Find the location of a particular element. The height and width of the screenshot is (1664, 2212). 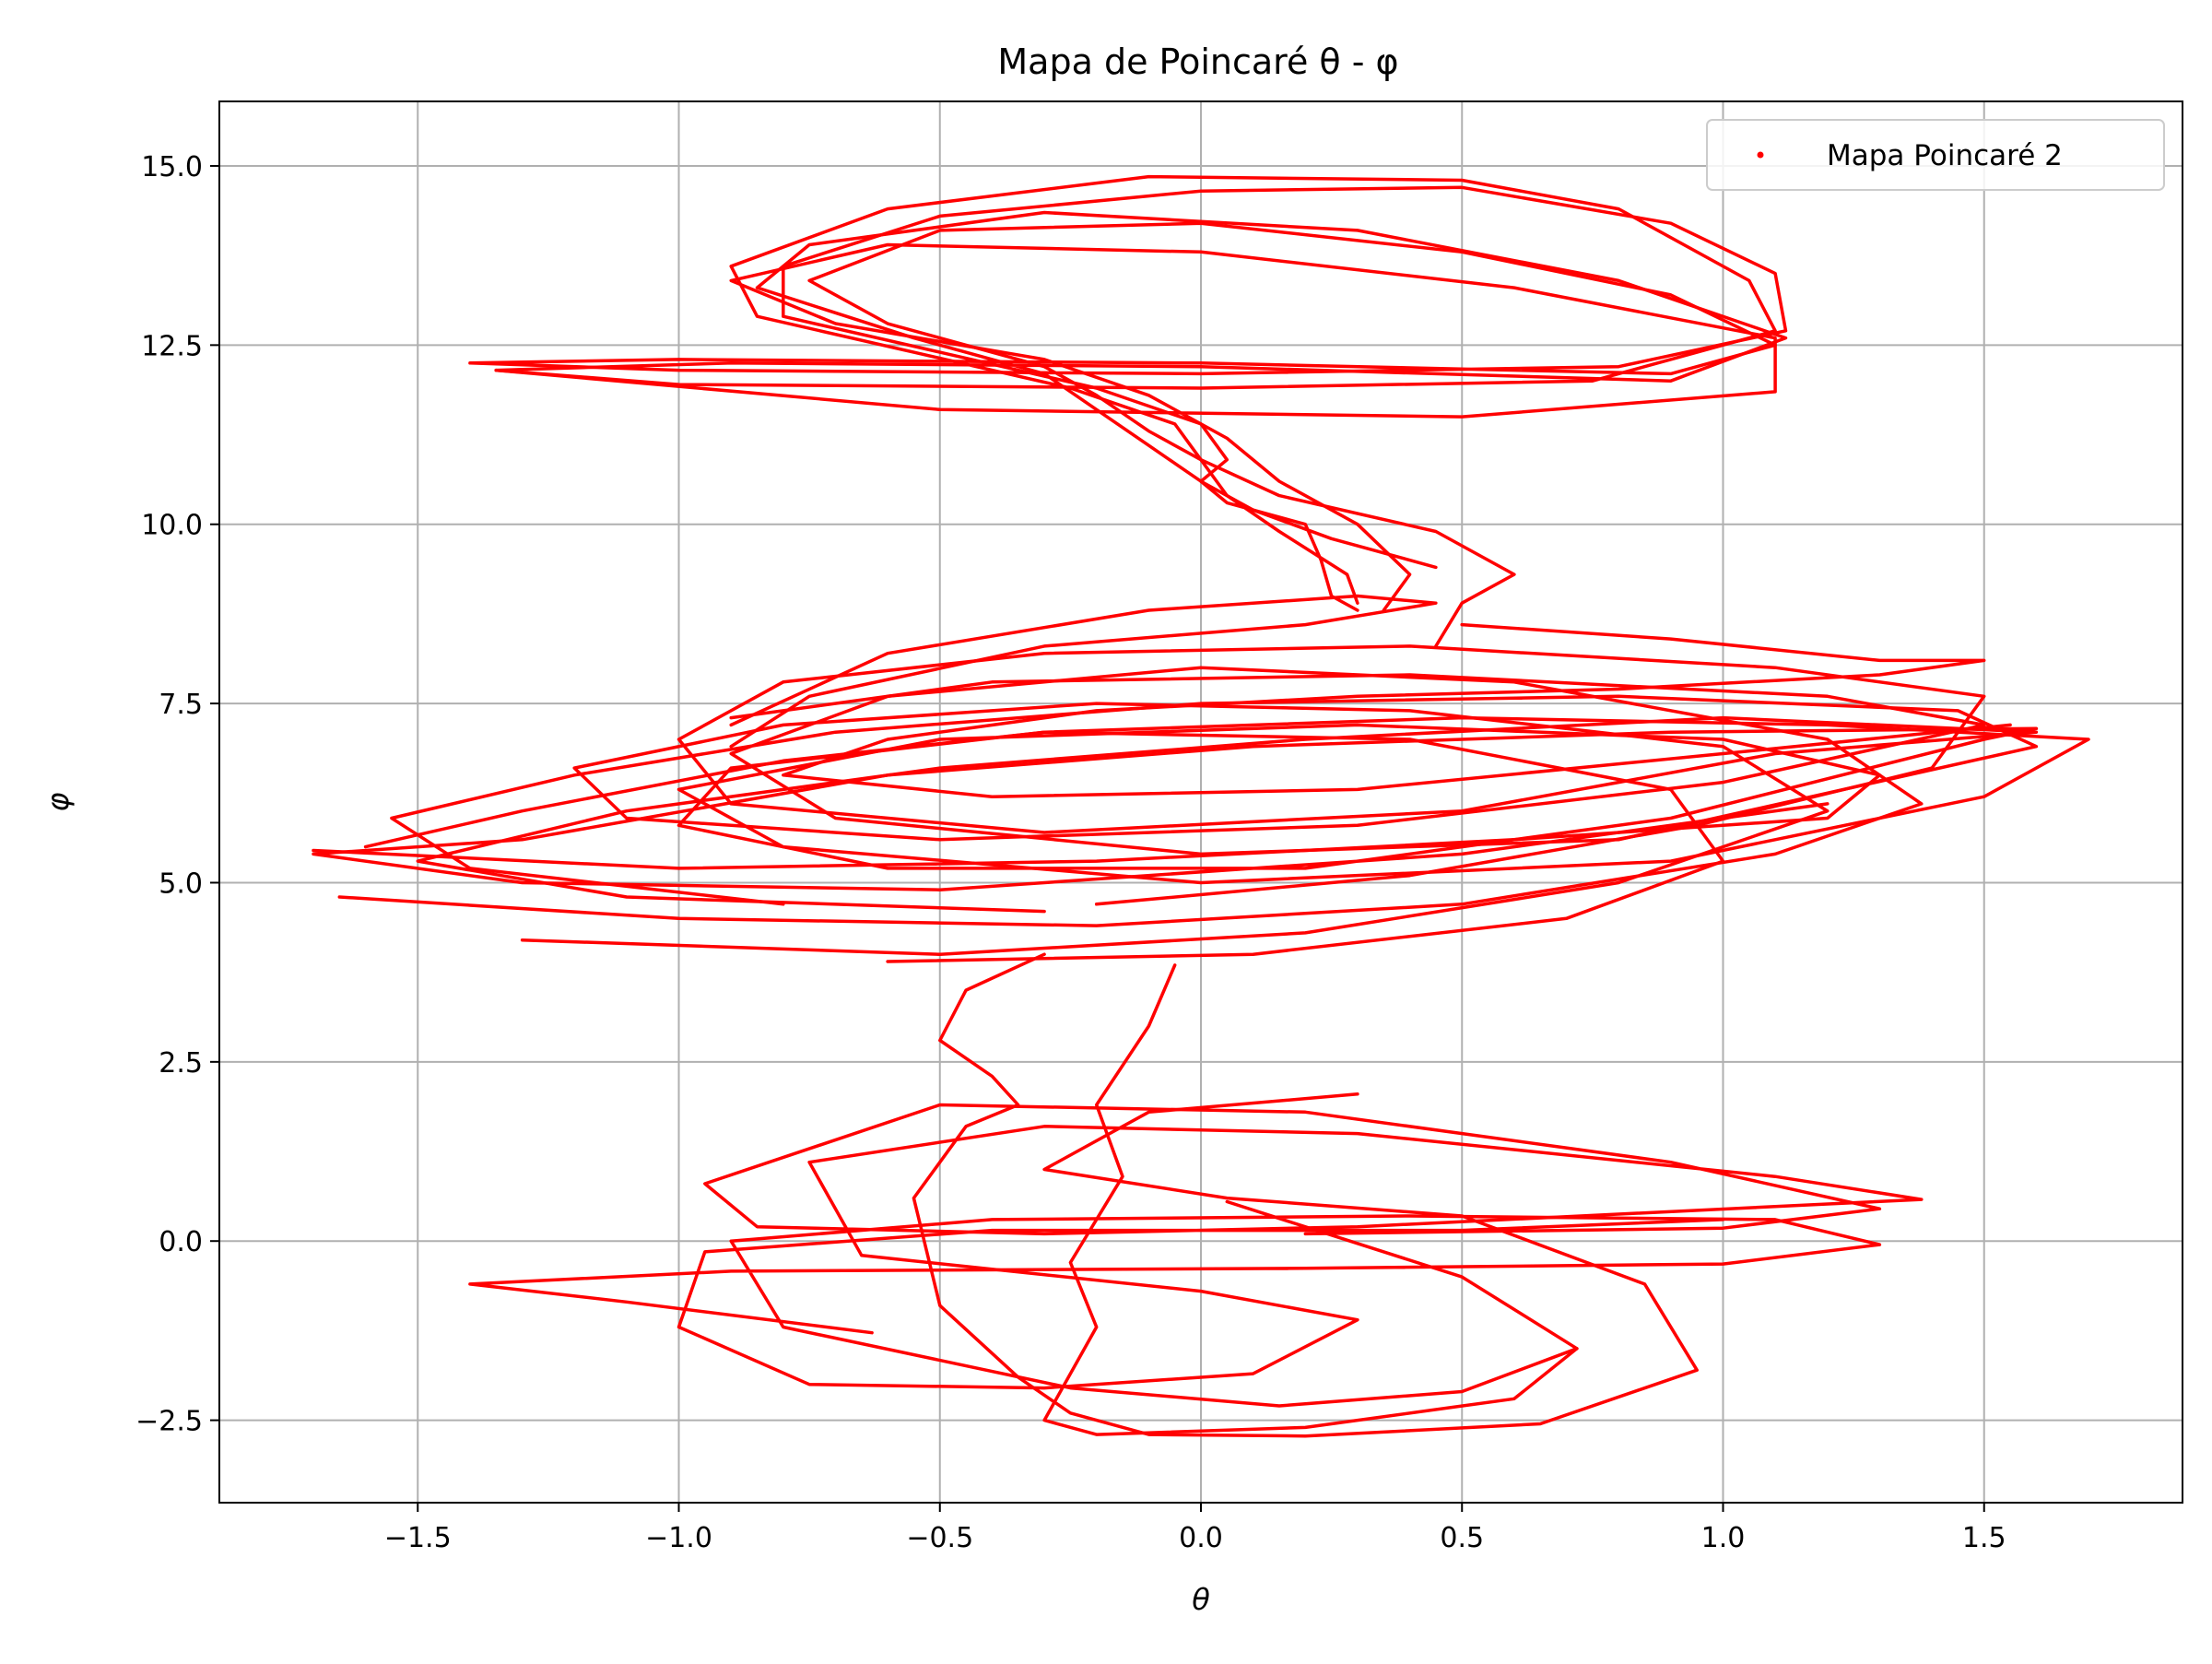

y-tick-label: 0.0 is located at coordinates (181, 1242).